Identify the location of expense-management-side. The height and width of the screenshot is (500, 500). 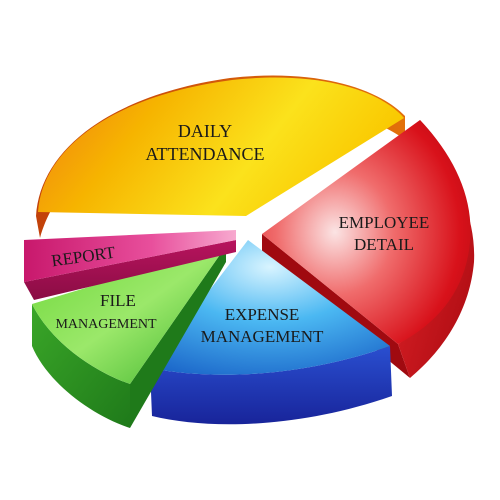
(271, 385).